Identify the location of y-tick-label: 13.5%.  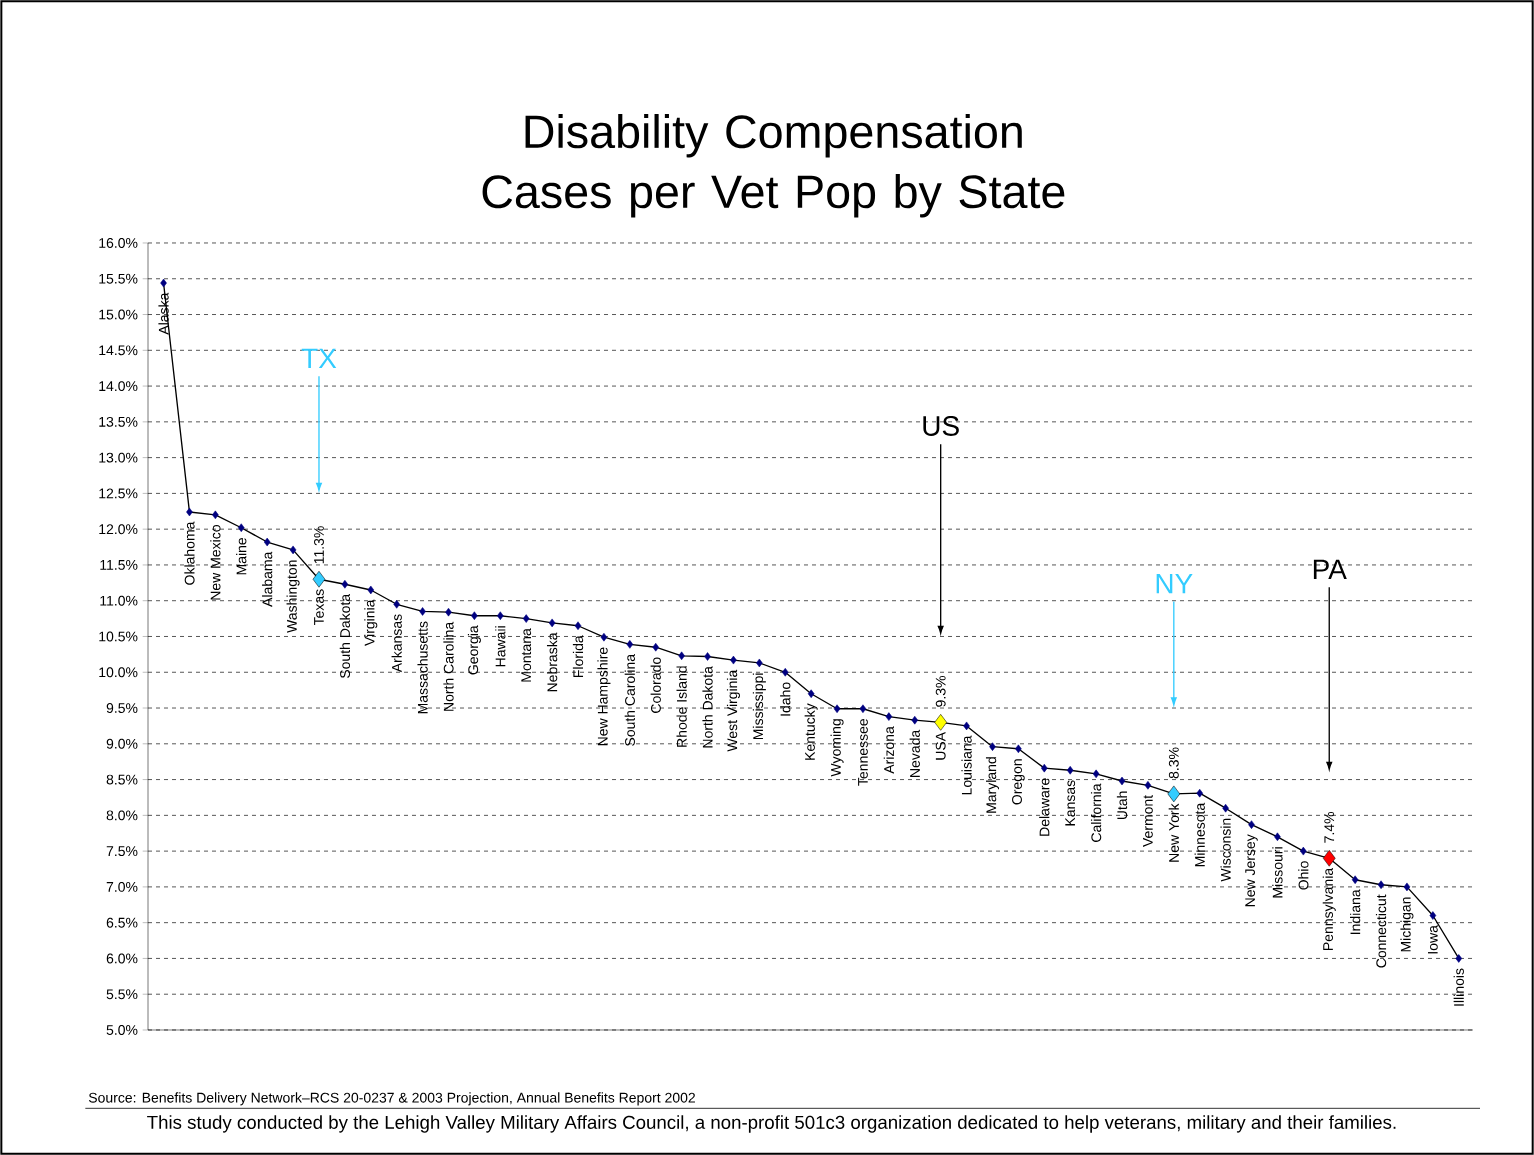
(118, 421).